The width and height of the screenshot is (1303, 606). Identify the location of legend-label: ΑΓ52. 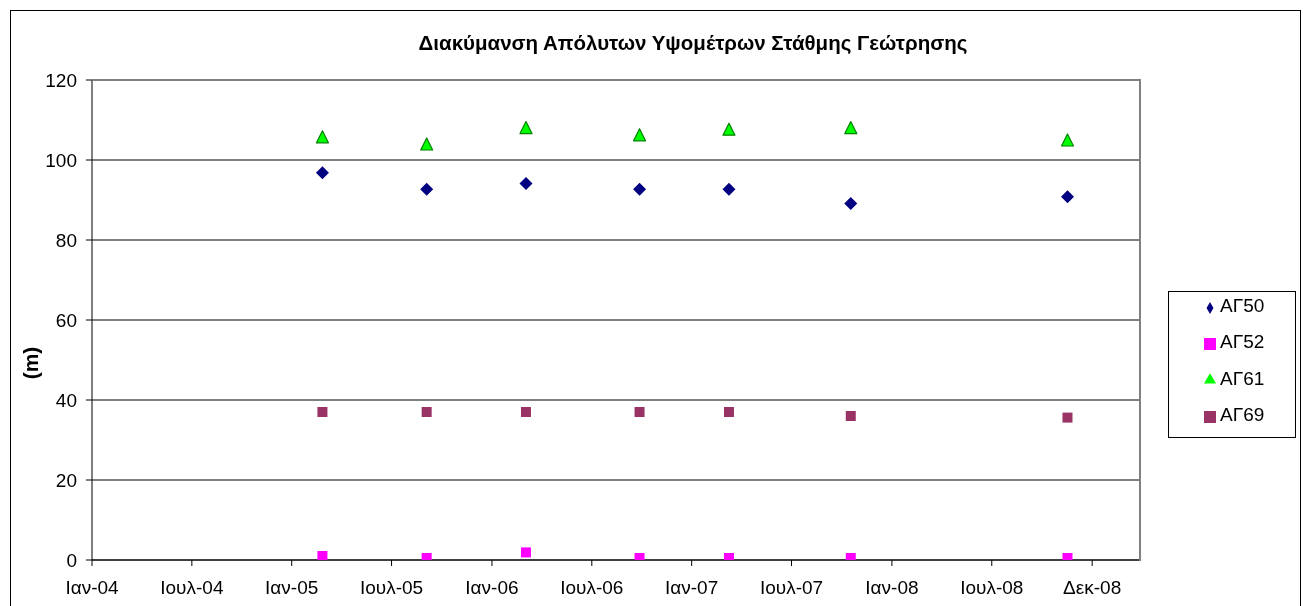
(1242, 342).